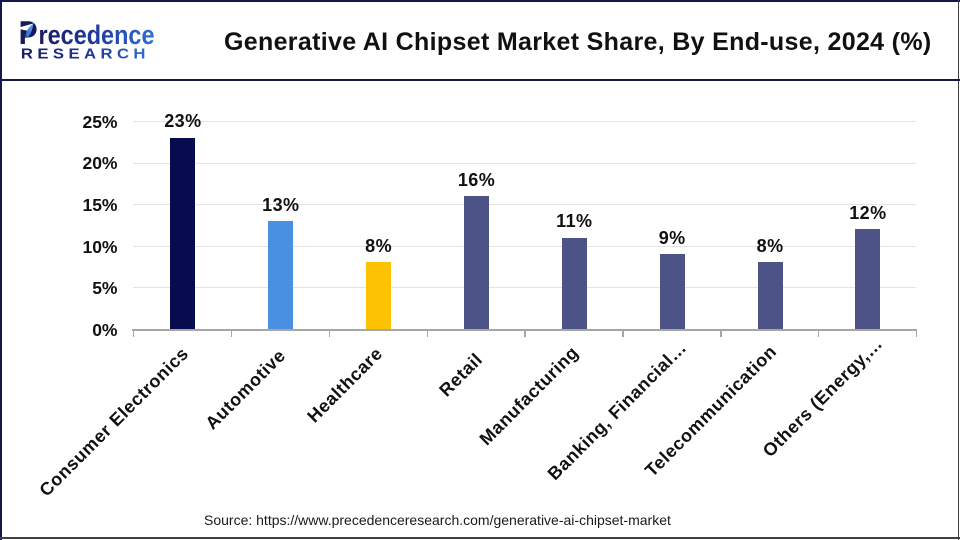 Image resolution: width=960 pixels, height=540 pixels. I want to click on svg-text: recedence, so click(97, 35).